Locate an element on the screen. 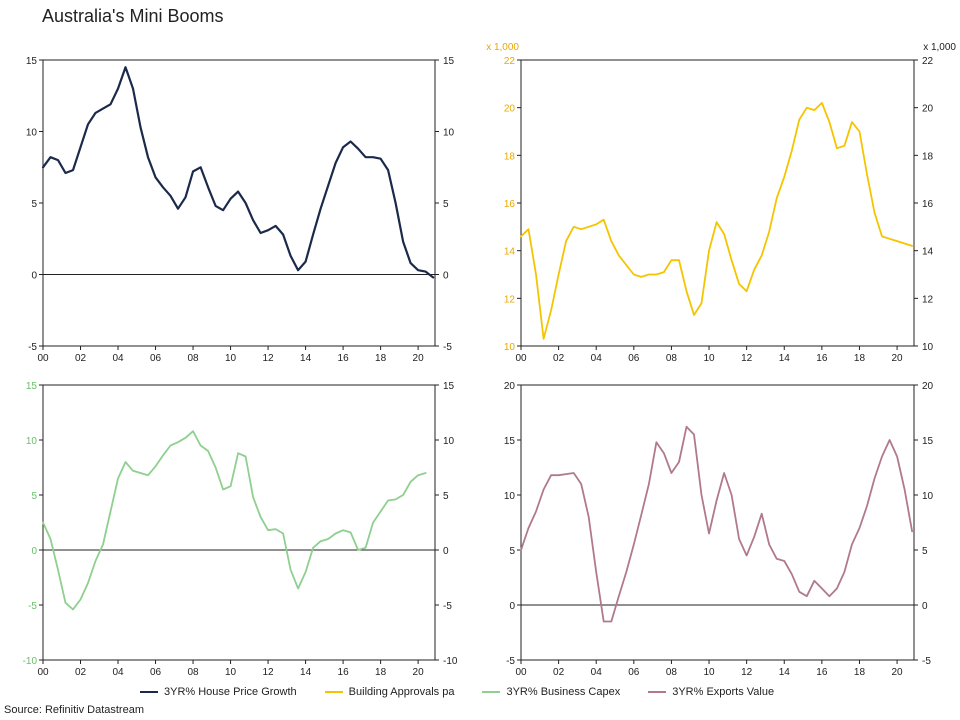  y-tick-label-left-house-price: -5 is located at coordinates (32, 347).